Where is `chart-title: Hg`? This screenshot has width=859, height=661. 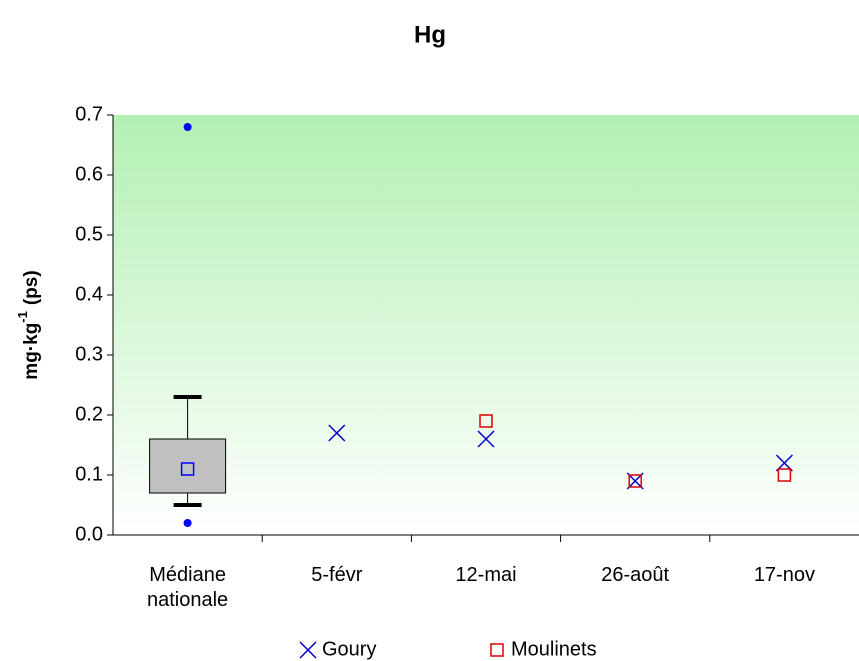 chart-title: Hg is located at coordinates (430, 34).